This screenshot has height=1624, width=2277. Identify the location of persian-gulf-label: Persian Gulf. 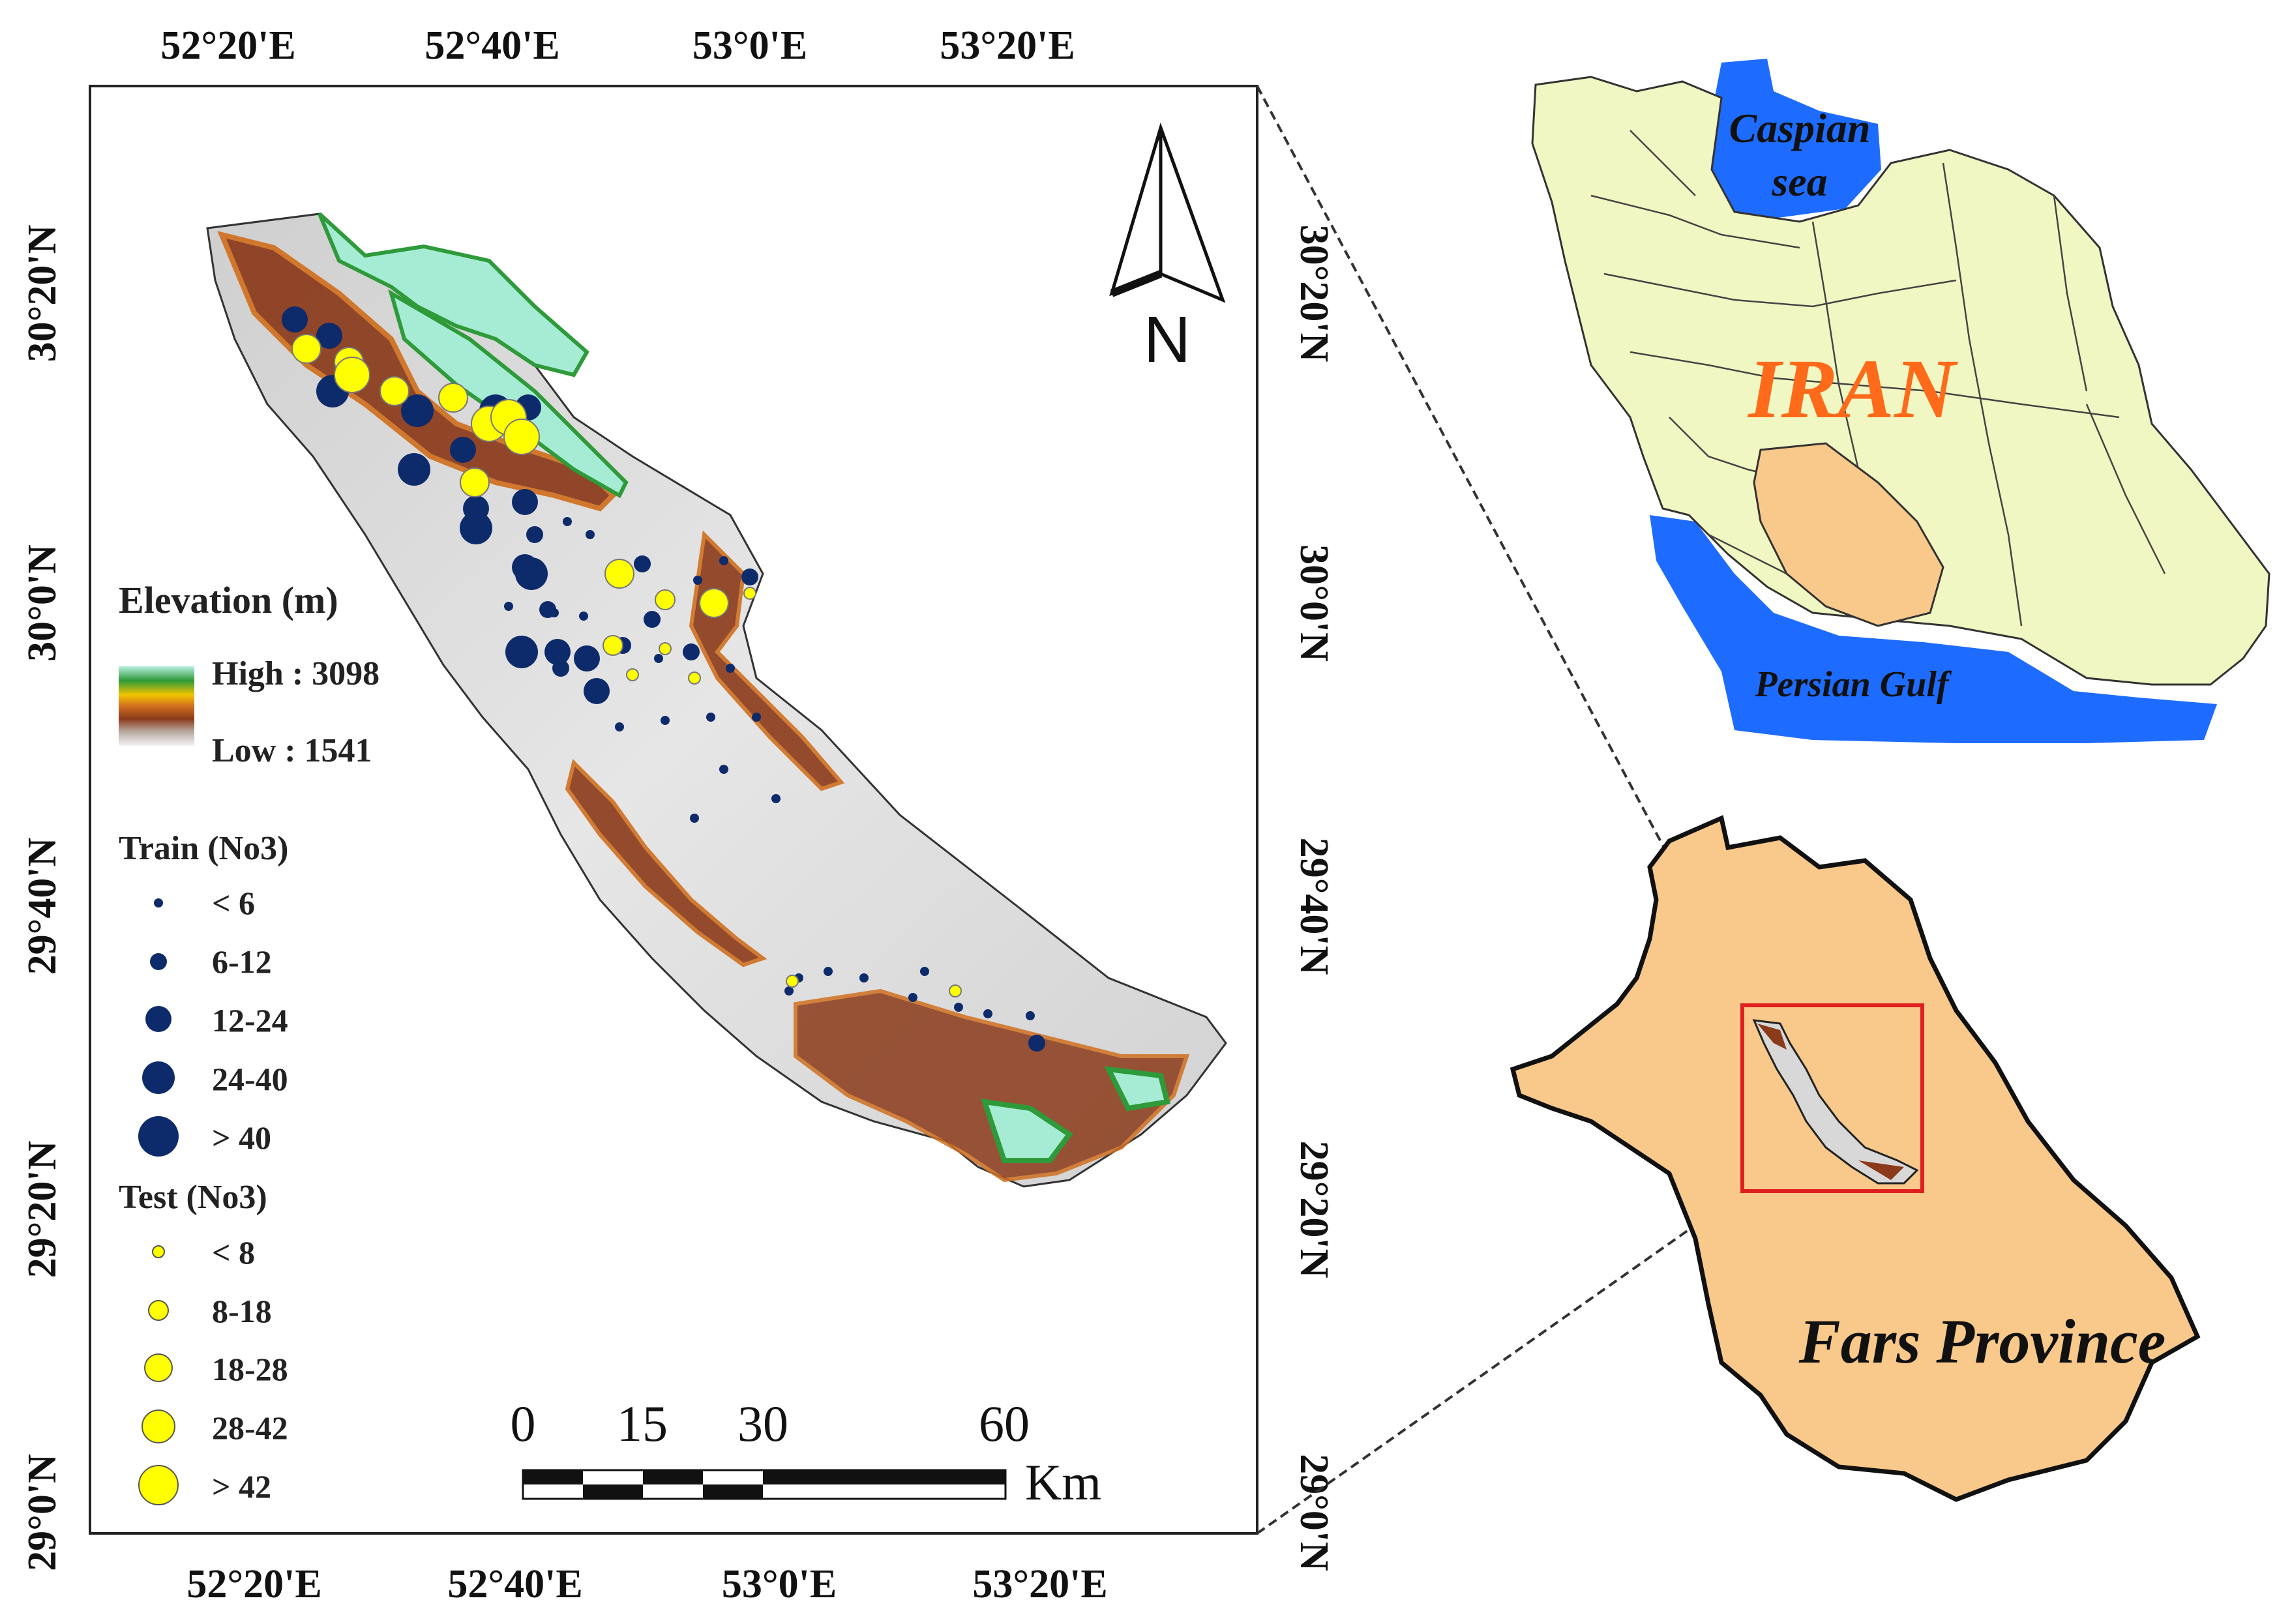
(1853, 684).